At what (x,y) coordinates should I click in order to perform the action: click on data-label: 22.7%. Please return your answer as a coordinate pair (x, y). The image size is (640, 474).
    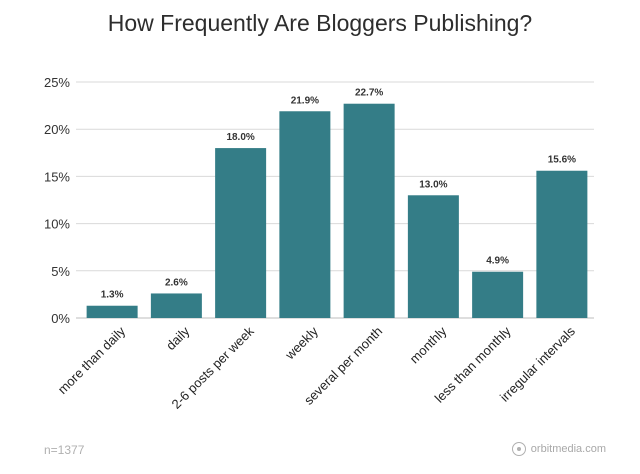
    Looking at the image, I should click on (369, 93).